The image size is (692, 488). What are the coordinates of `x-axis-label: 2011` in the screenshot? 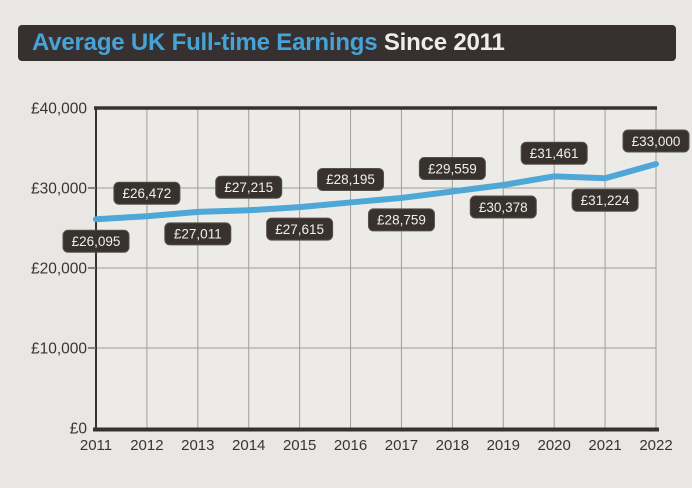 It's located at (96, 445).